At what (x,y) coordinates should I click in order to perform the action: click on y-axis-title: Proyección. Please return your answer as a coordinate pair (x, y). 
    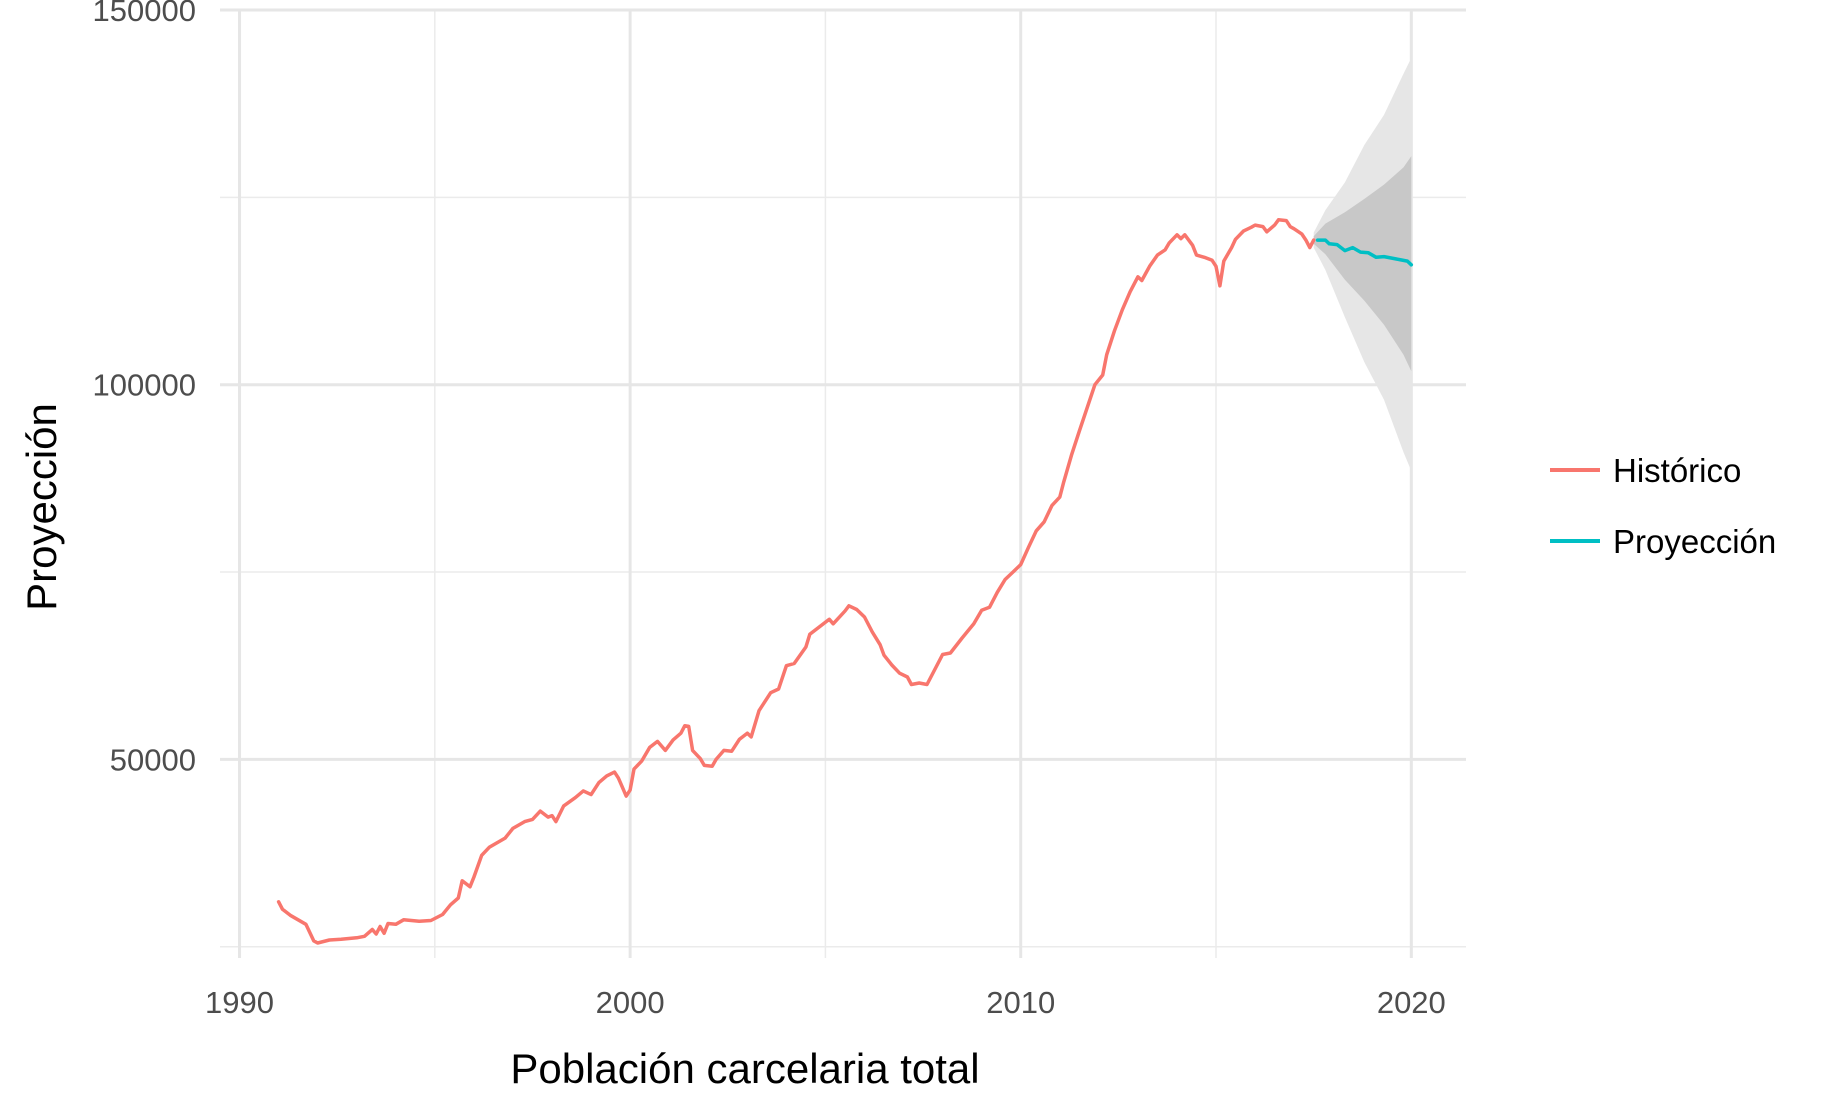
    Looking at the image, I should click on (41, 507).